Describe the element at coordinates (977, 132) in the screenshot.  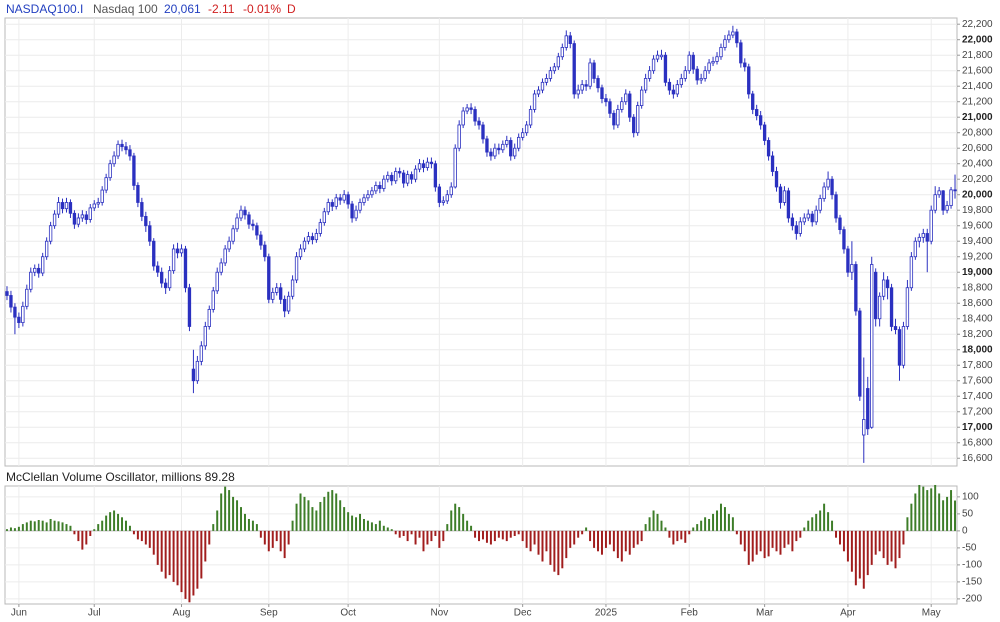
I see `y-tick-label: 20,800` at that location.